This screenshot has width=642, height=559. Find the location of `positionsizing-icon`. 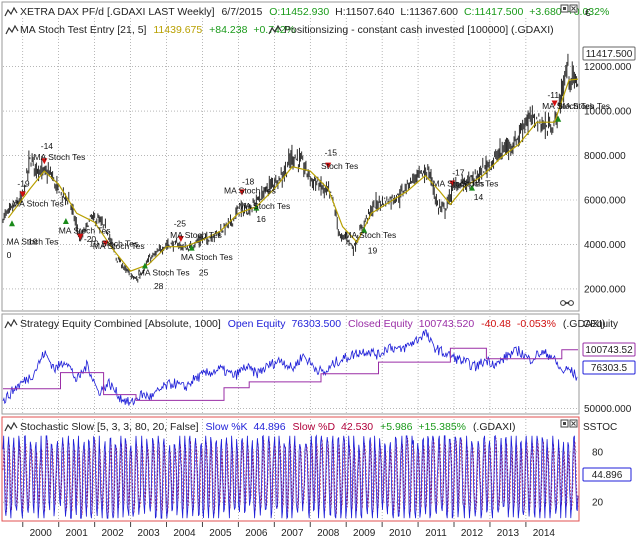

positionsizing-icon is located at coordinates (275, 29).